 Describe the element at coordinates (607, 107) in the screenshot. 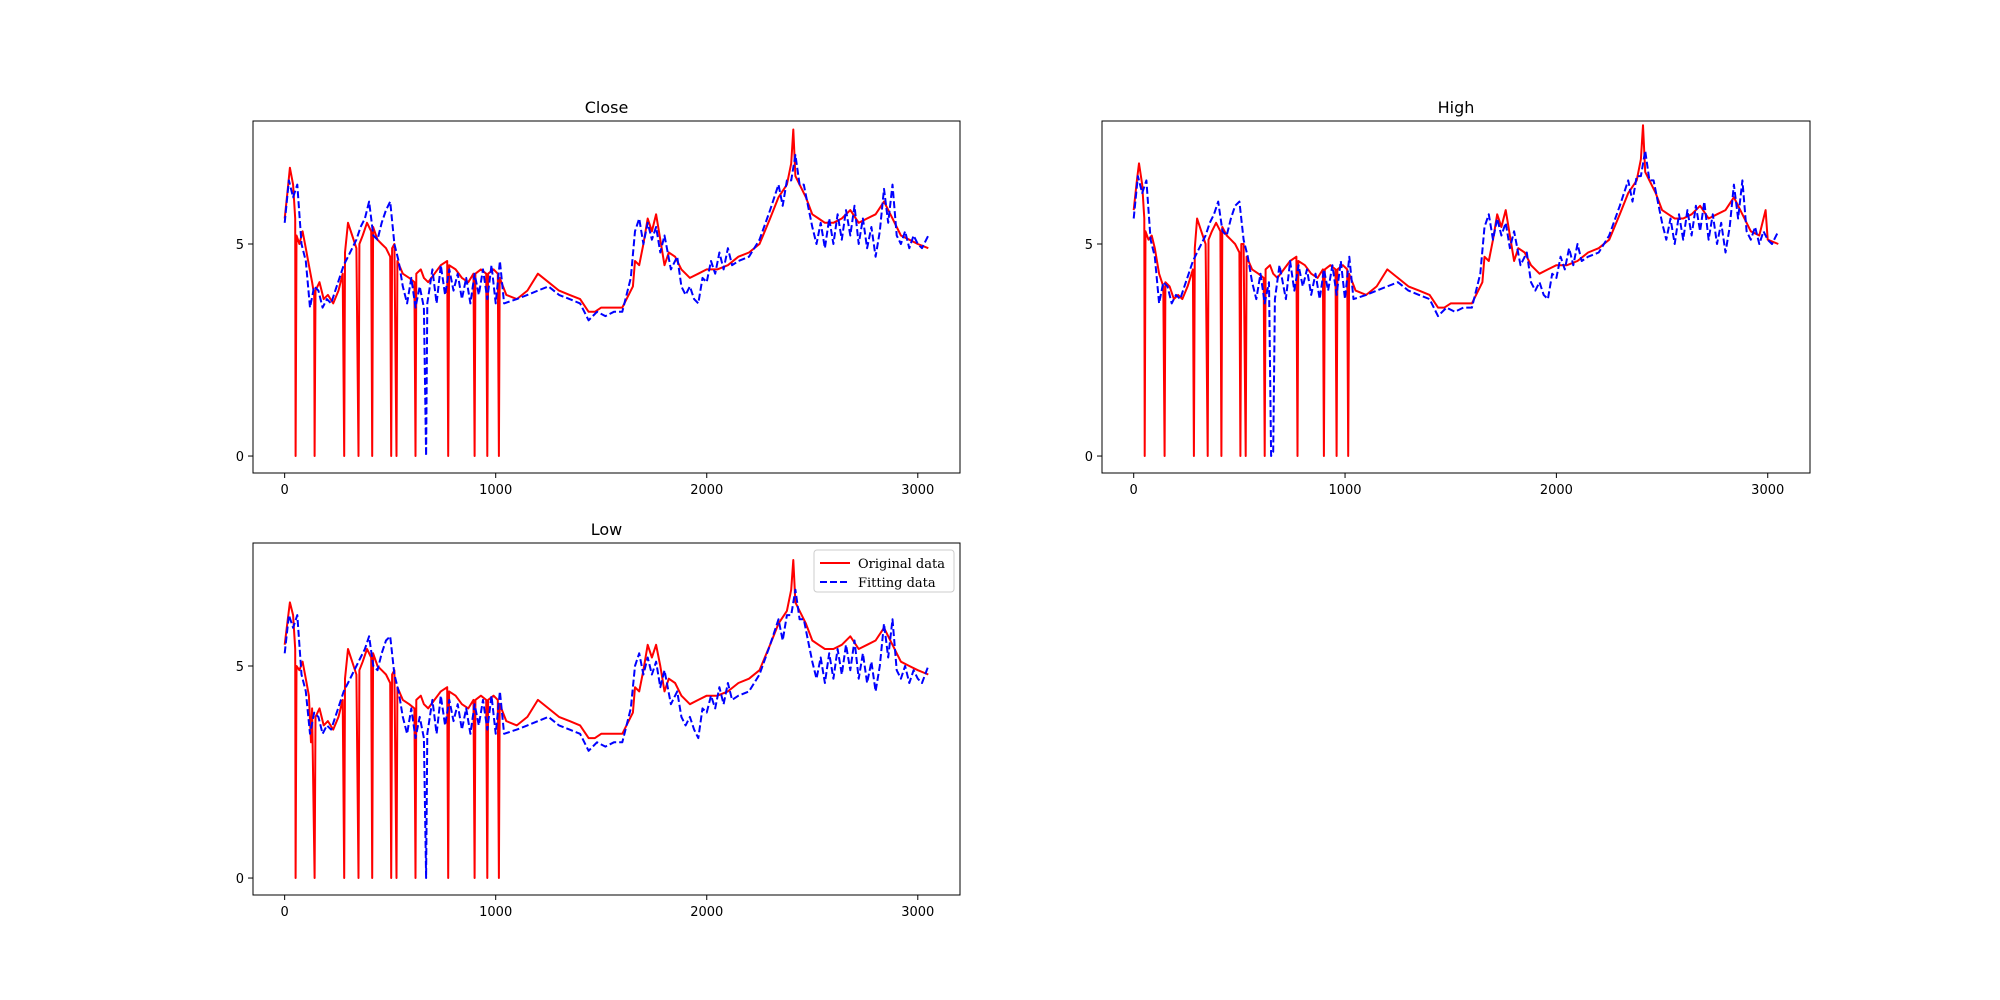

I see `chart-title: Close` at that location.